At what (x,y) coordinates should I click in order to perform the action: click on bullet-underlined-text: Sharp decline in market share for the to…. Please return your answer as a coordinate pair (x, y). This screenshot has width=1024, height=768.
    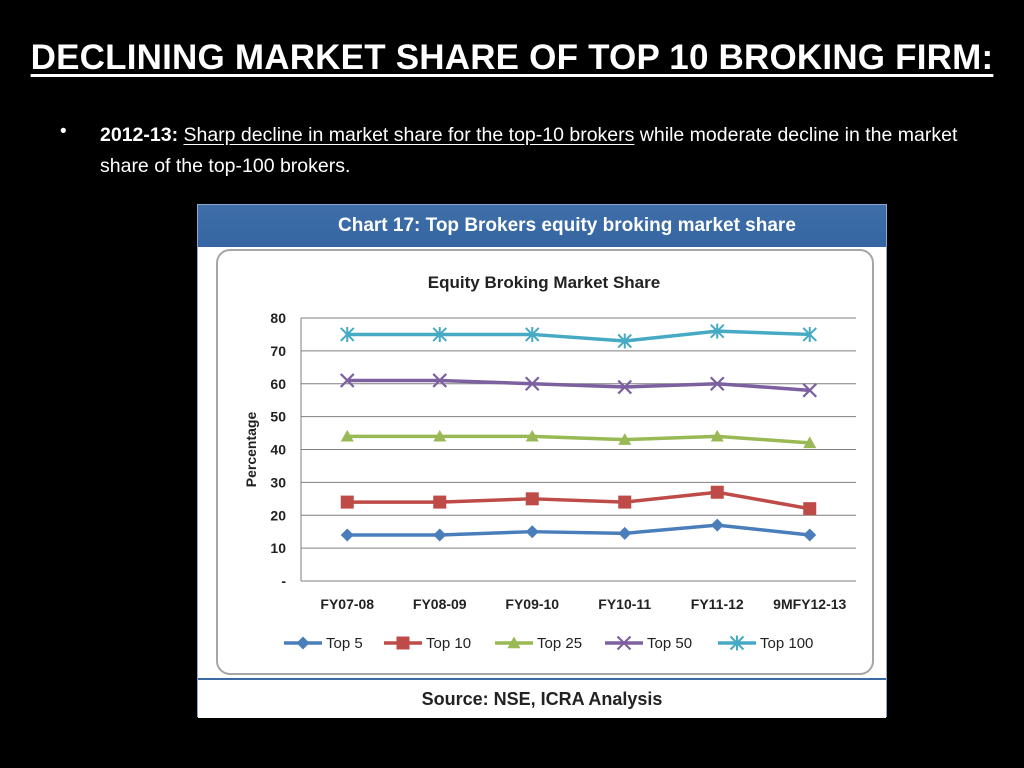
    Looking at the image, I should click on (409, 135).